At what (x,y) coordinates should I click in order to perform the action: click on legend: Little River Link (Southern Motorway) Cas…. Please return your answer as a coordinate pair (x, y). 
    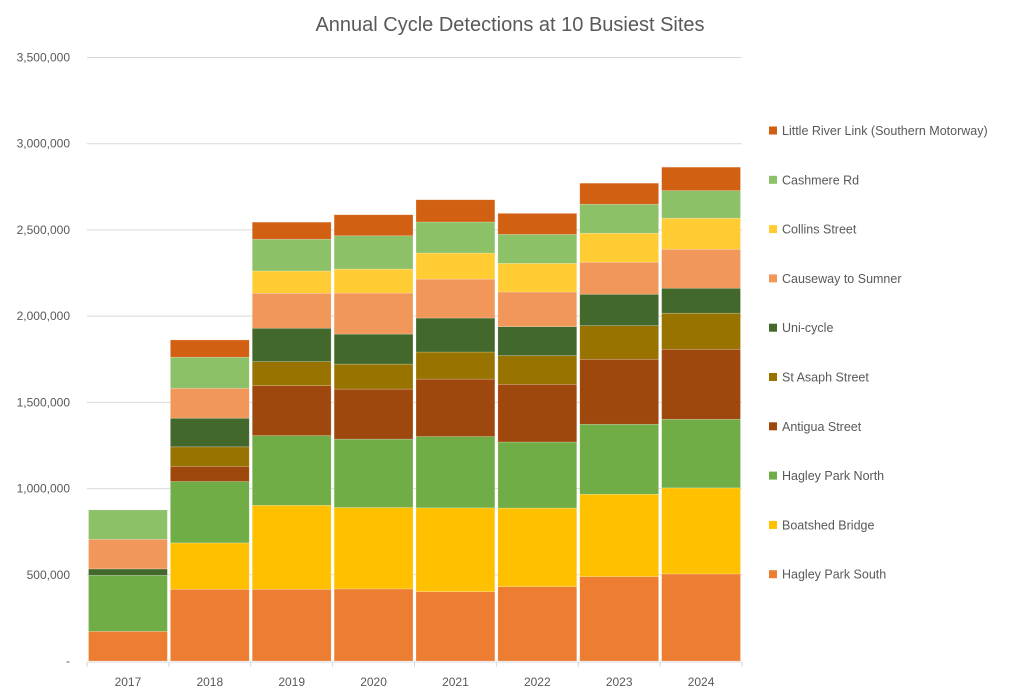
    Looking at the image, I should click on (878, 353).